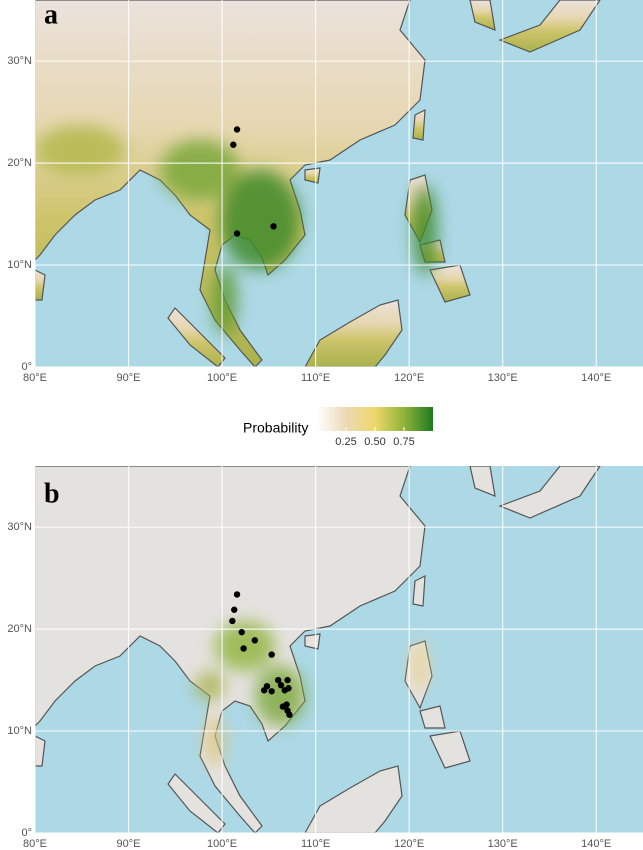  Describe the element at coordinates (374, 442) in the screenshot. I see `legend-tick-label: 0.50` at that location.